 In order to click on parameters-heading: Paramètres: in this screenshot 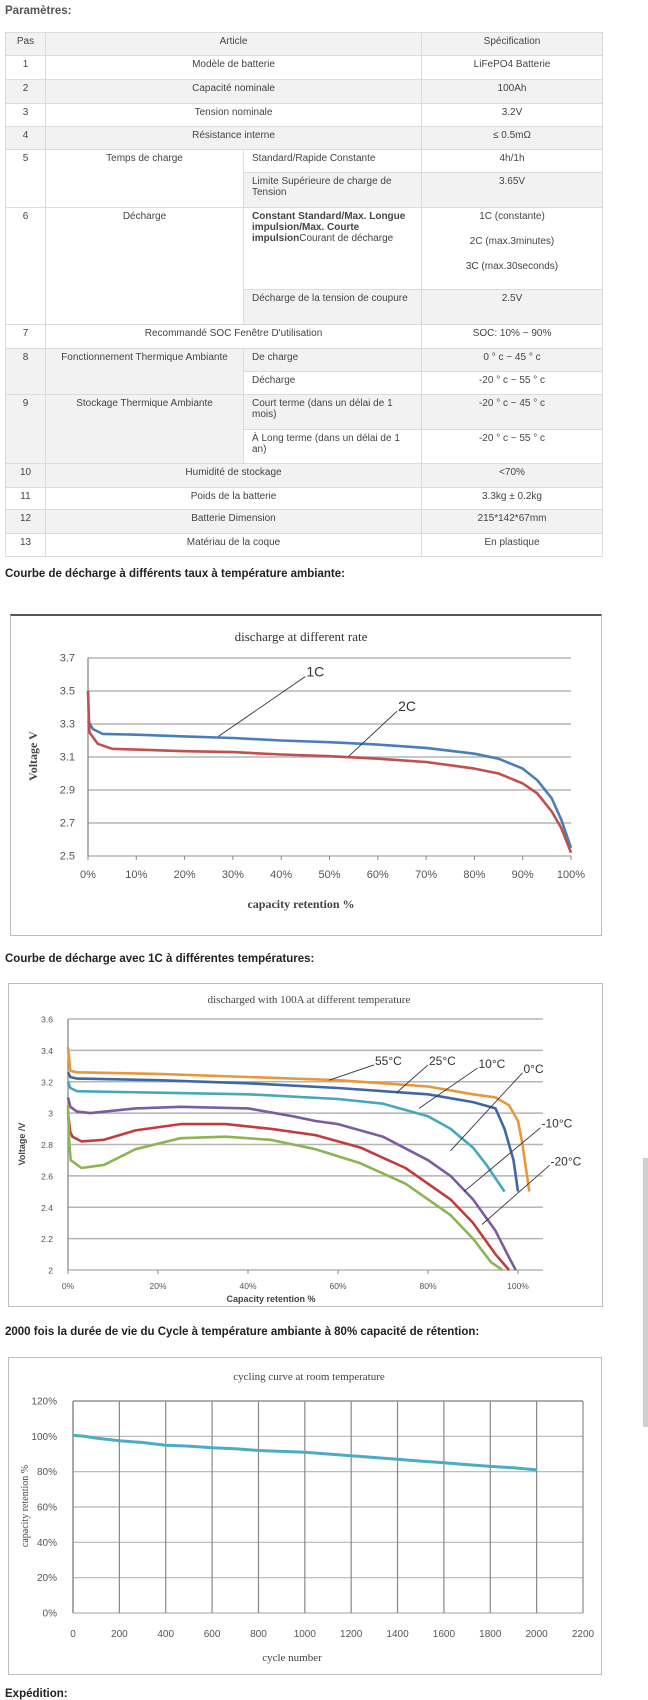, I will do `click(38, 11)`.